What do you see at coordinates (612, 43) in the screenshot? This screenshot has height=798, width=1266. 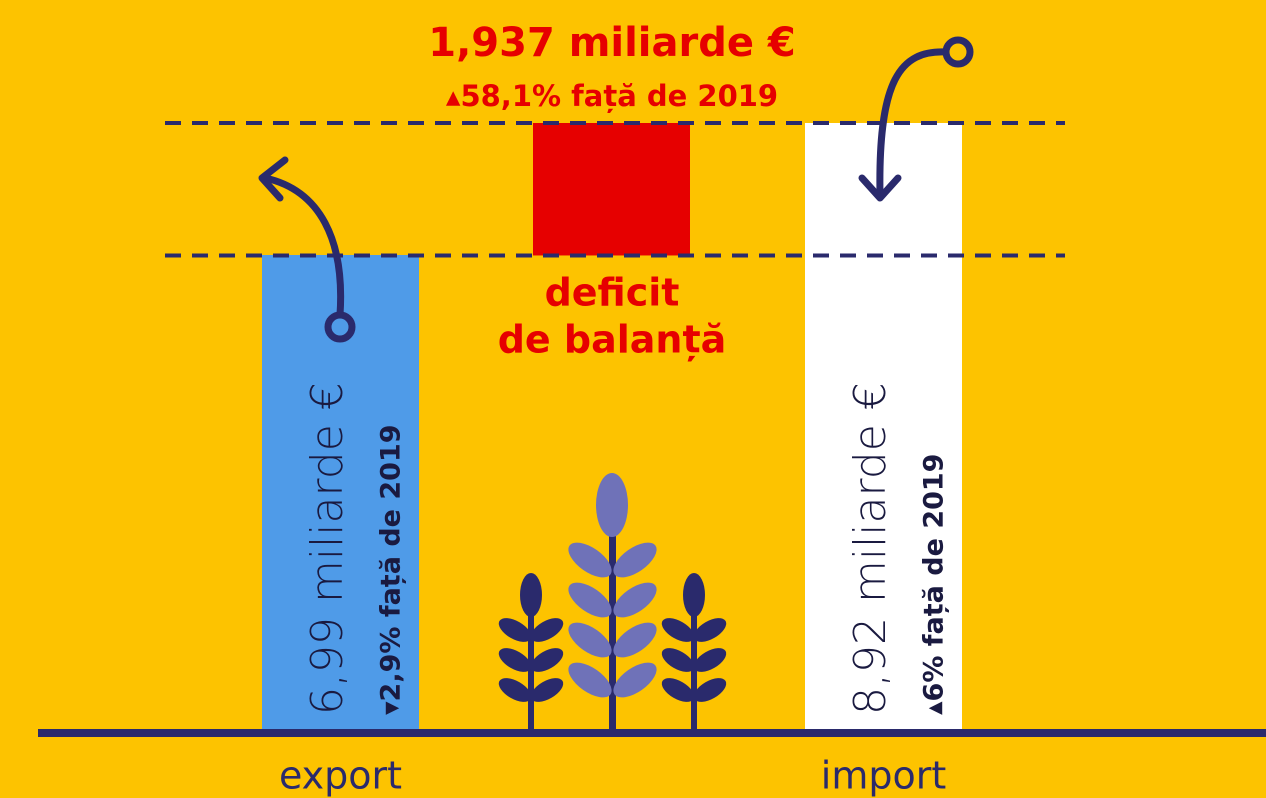 I see `deficit-value: 1,937 miliarde €` at bounding box center [612, 43].